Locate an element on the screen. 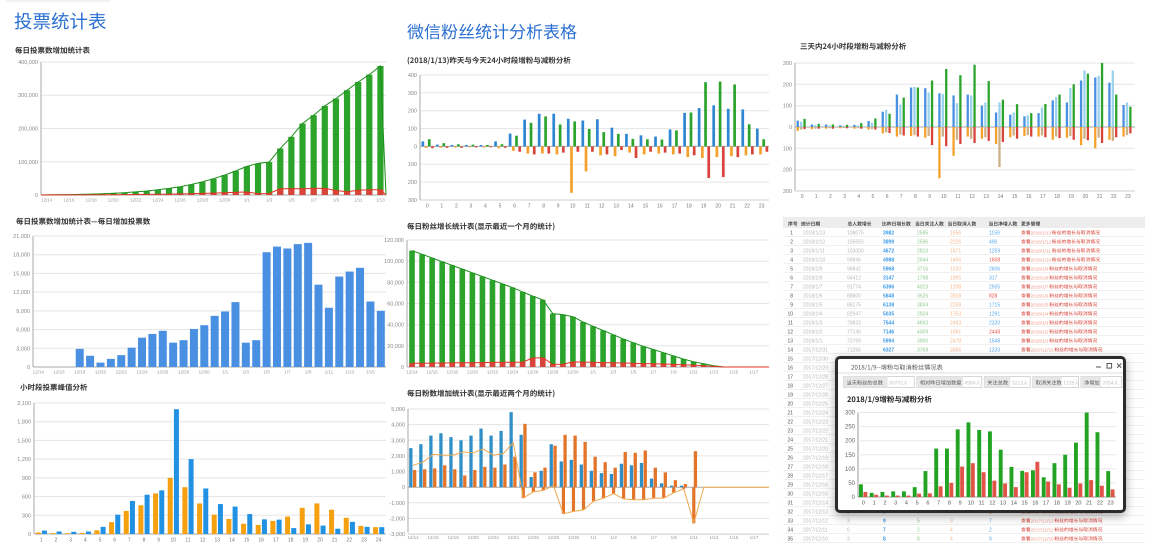 The image size is (1160, 560). svg-text: 1456 is located at coordinates (955, 260).